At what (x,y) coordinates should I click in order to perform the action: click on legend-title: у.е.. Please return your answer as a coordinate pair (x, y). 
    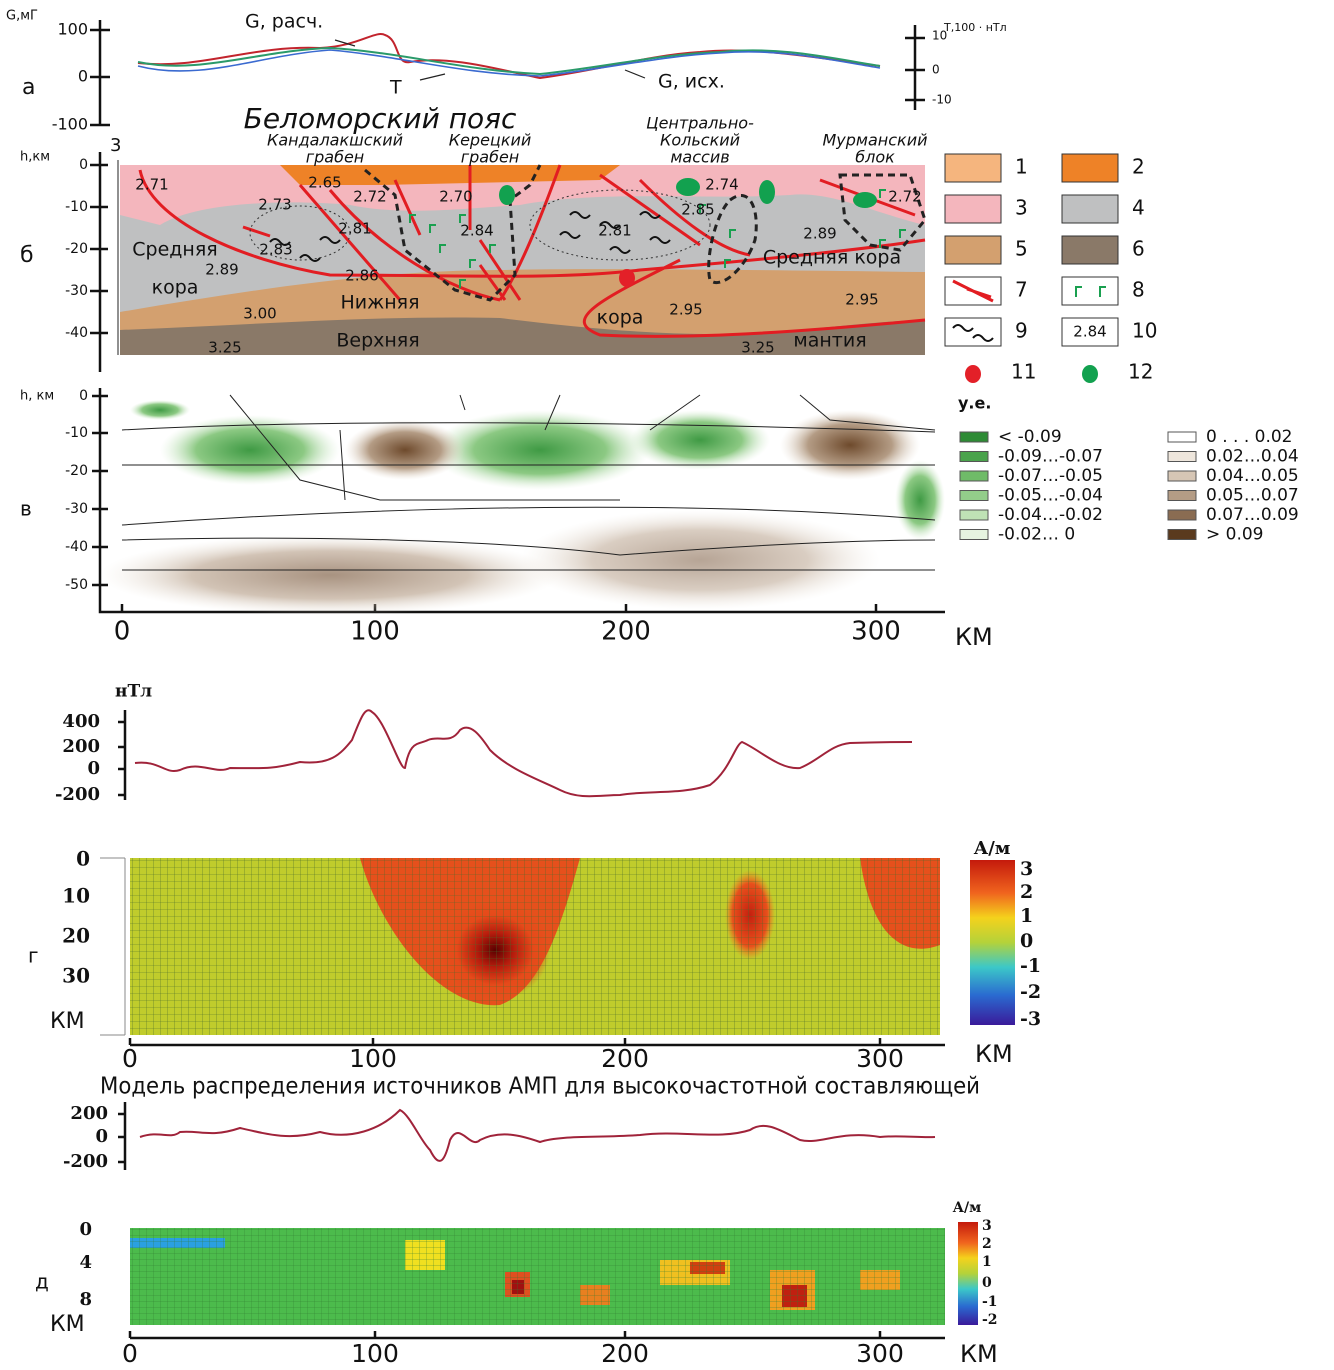
    Looking at the image, I should click on (974, 403).